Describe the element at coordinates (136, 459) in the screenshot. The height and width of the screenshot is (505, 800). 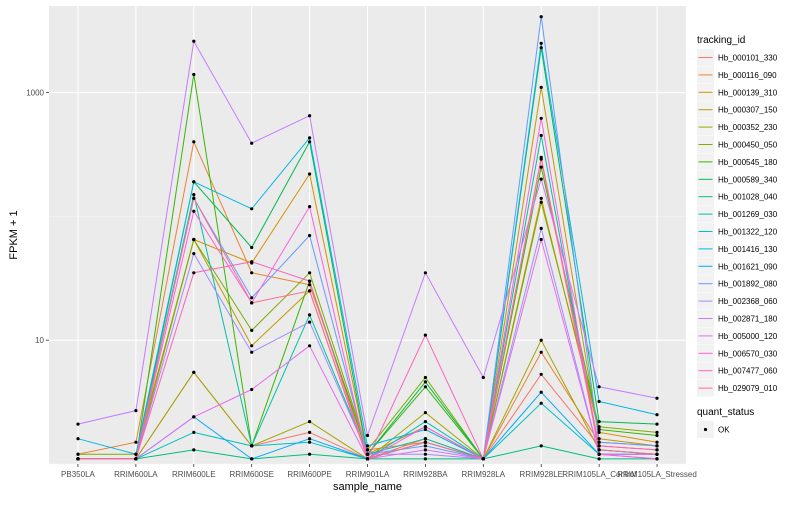
I see `data-point-Hb_029079_010-RRIM600LA` at that location.